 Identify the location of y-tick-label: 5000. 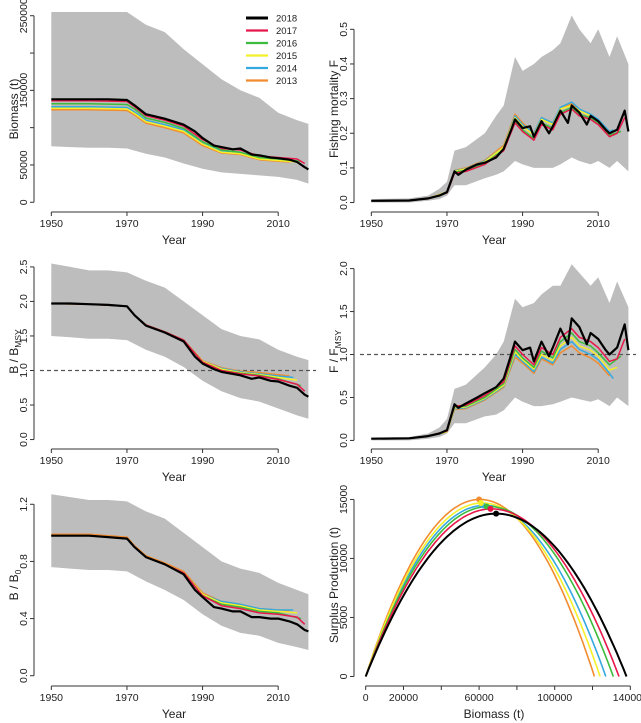
(344, 618).